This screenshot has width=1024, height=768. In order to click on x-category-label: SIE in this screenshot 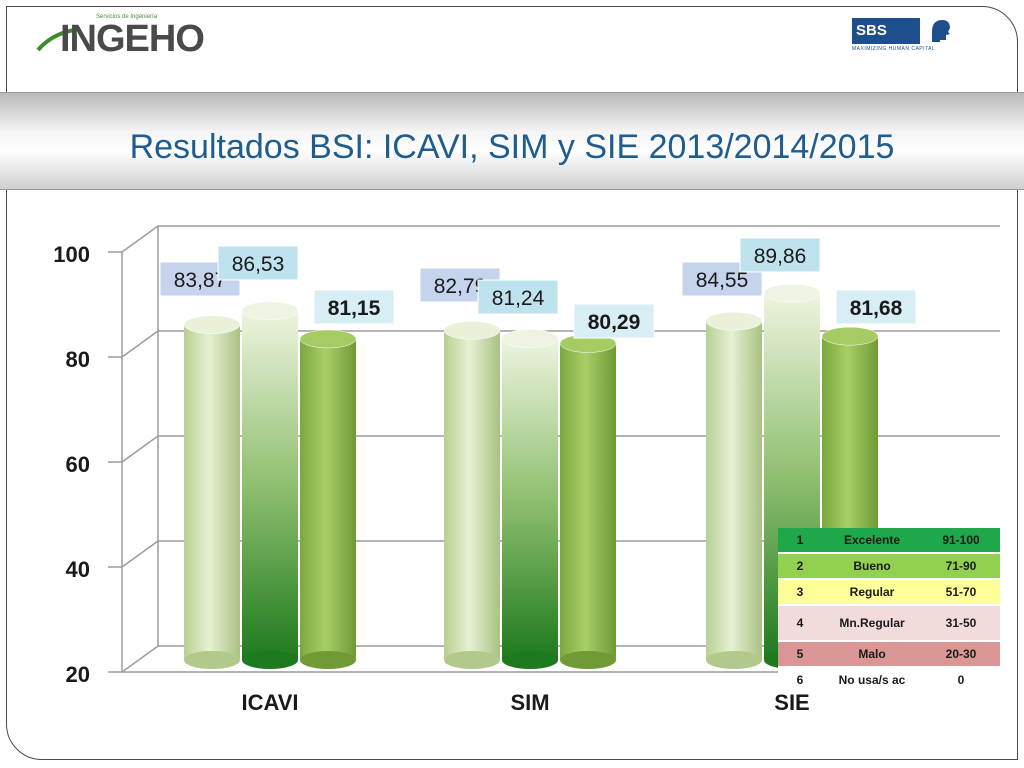, I will do `click(791, 702)`.